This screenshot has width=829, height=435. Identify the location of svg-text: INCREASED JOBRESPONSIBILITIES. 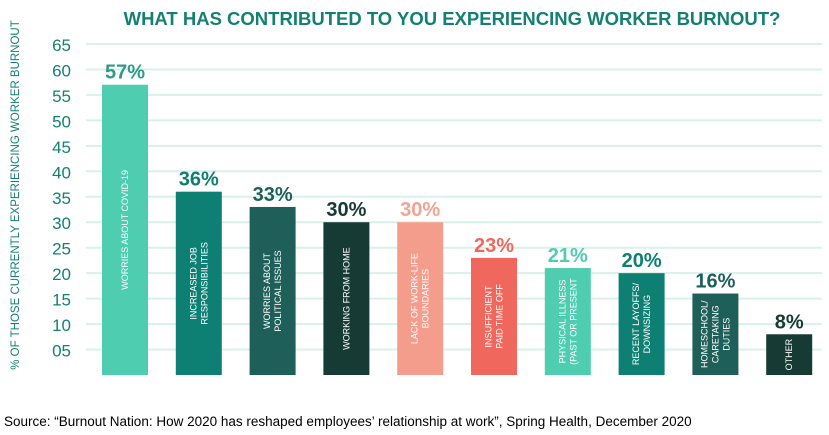
(198, 283).